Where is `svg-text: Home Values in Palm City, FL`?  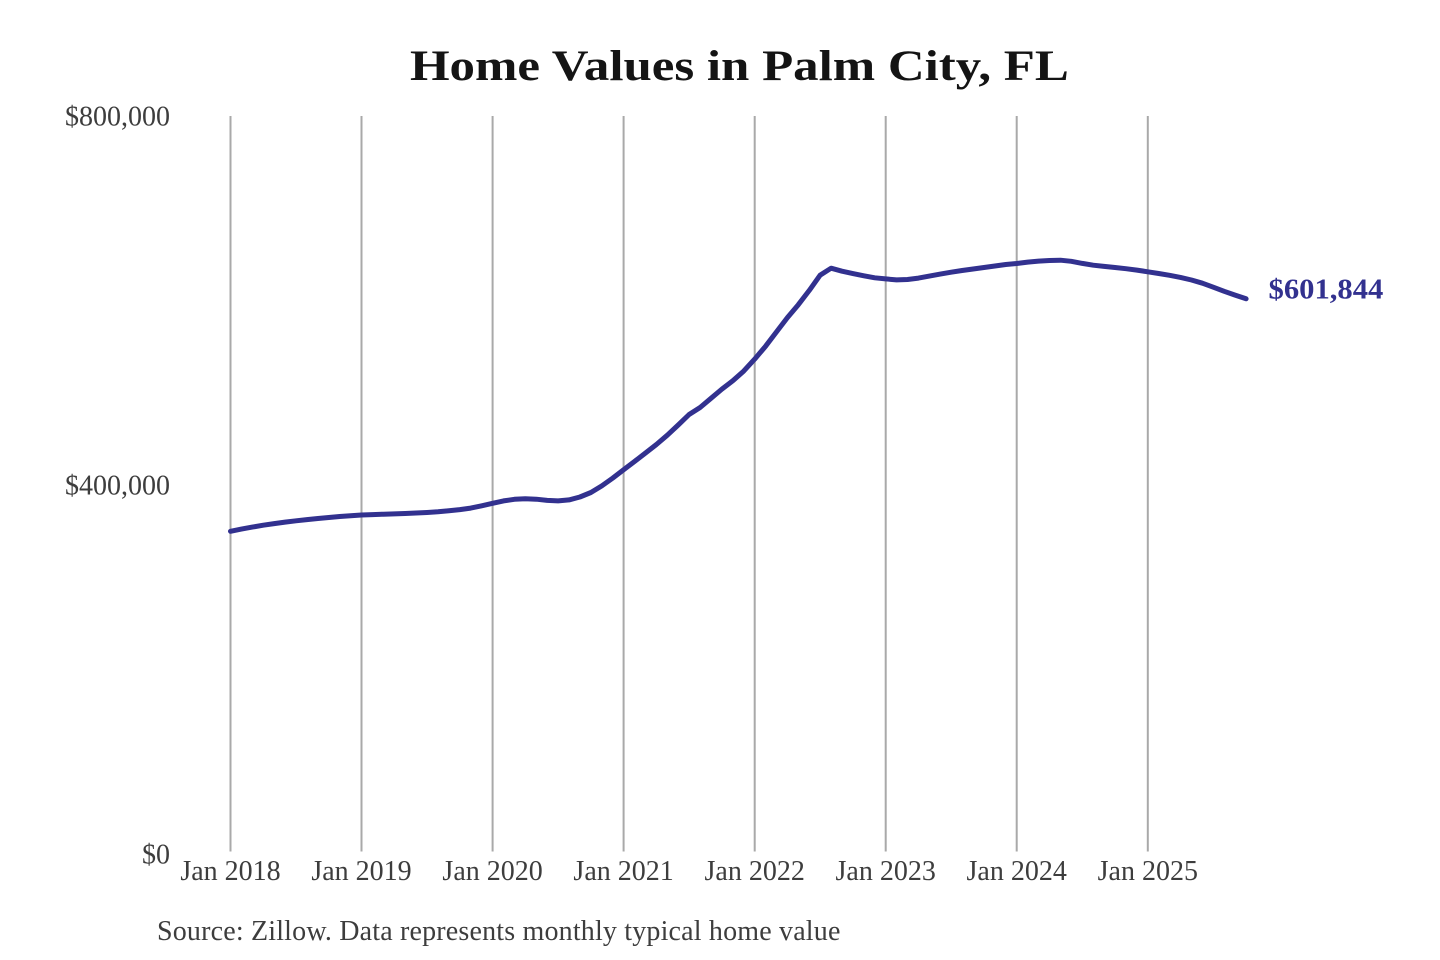
svg-text: Home Values in Palm City, FL is located at coordinates (739, 66).